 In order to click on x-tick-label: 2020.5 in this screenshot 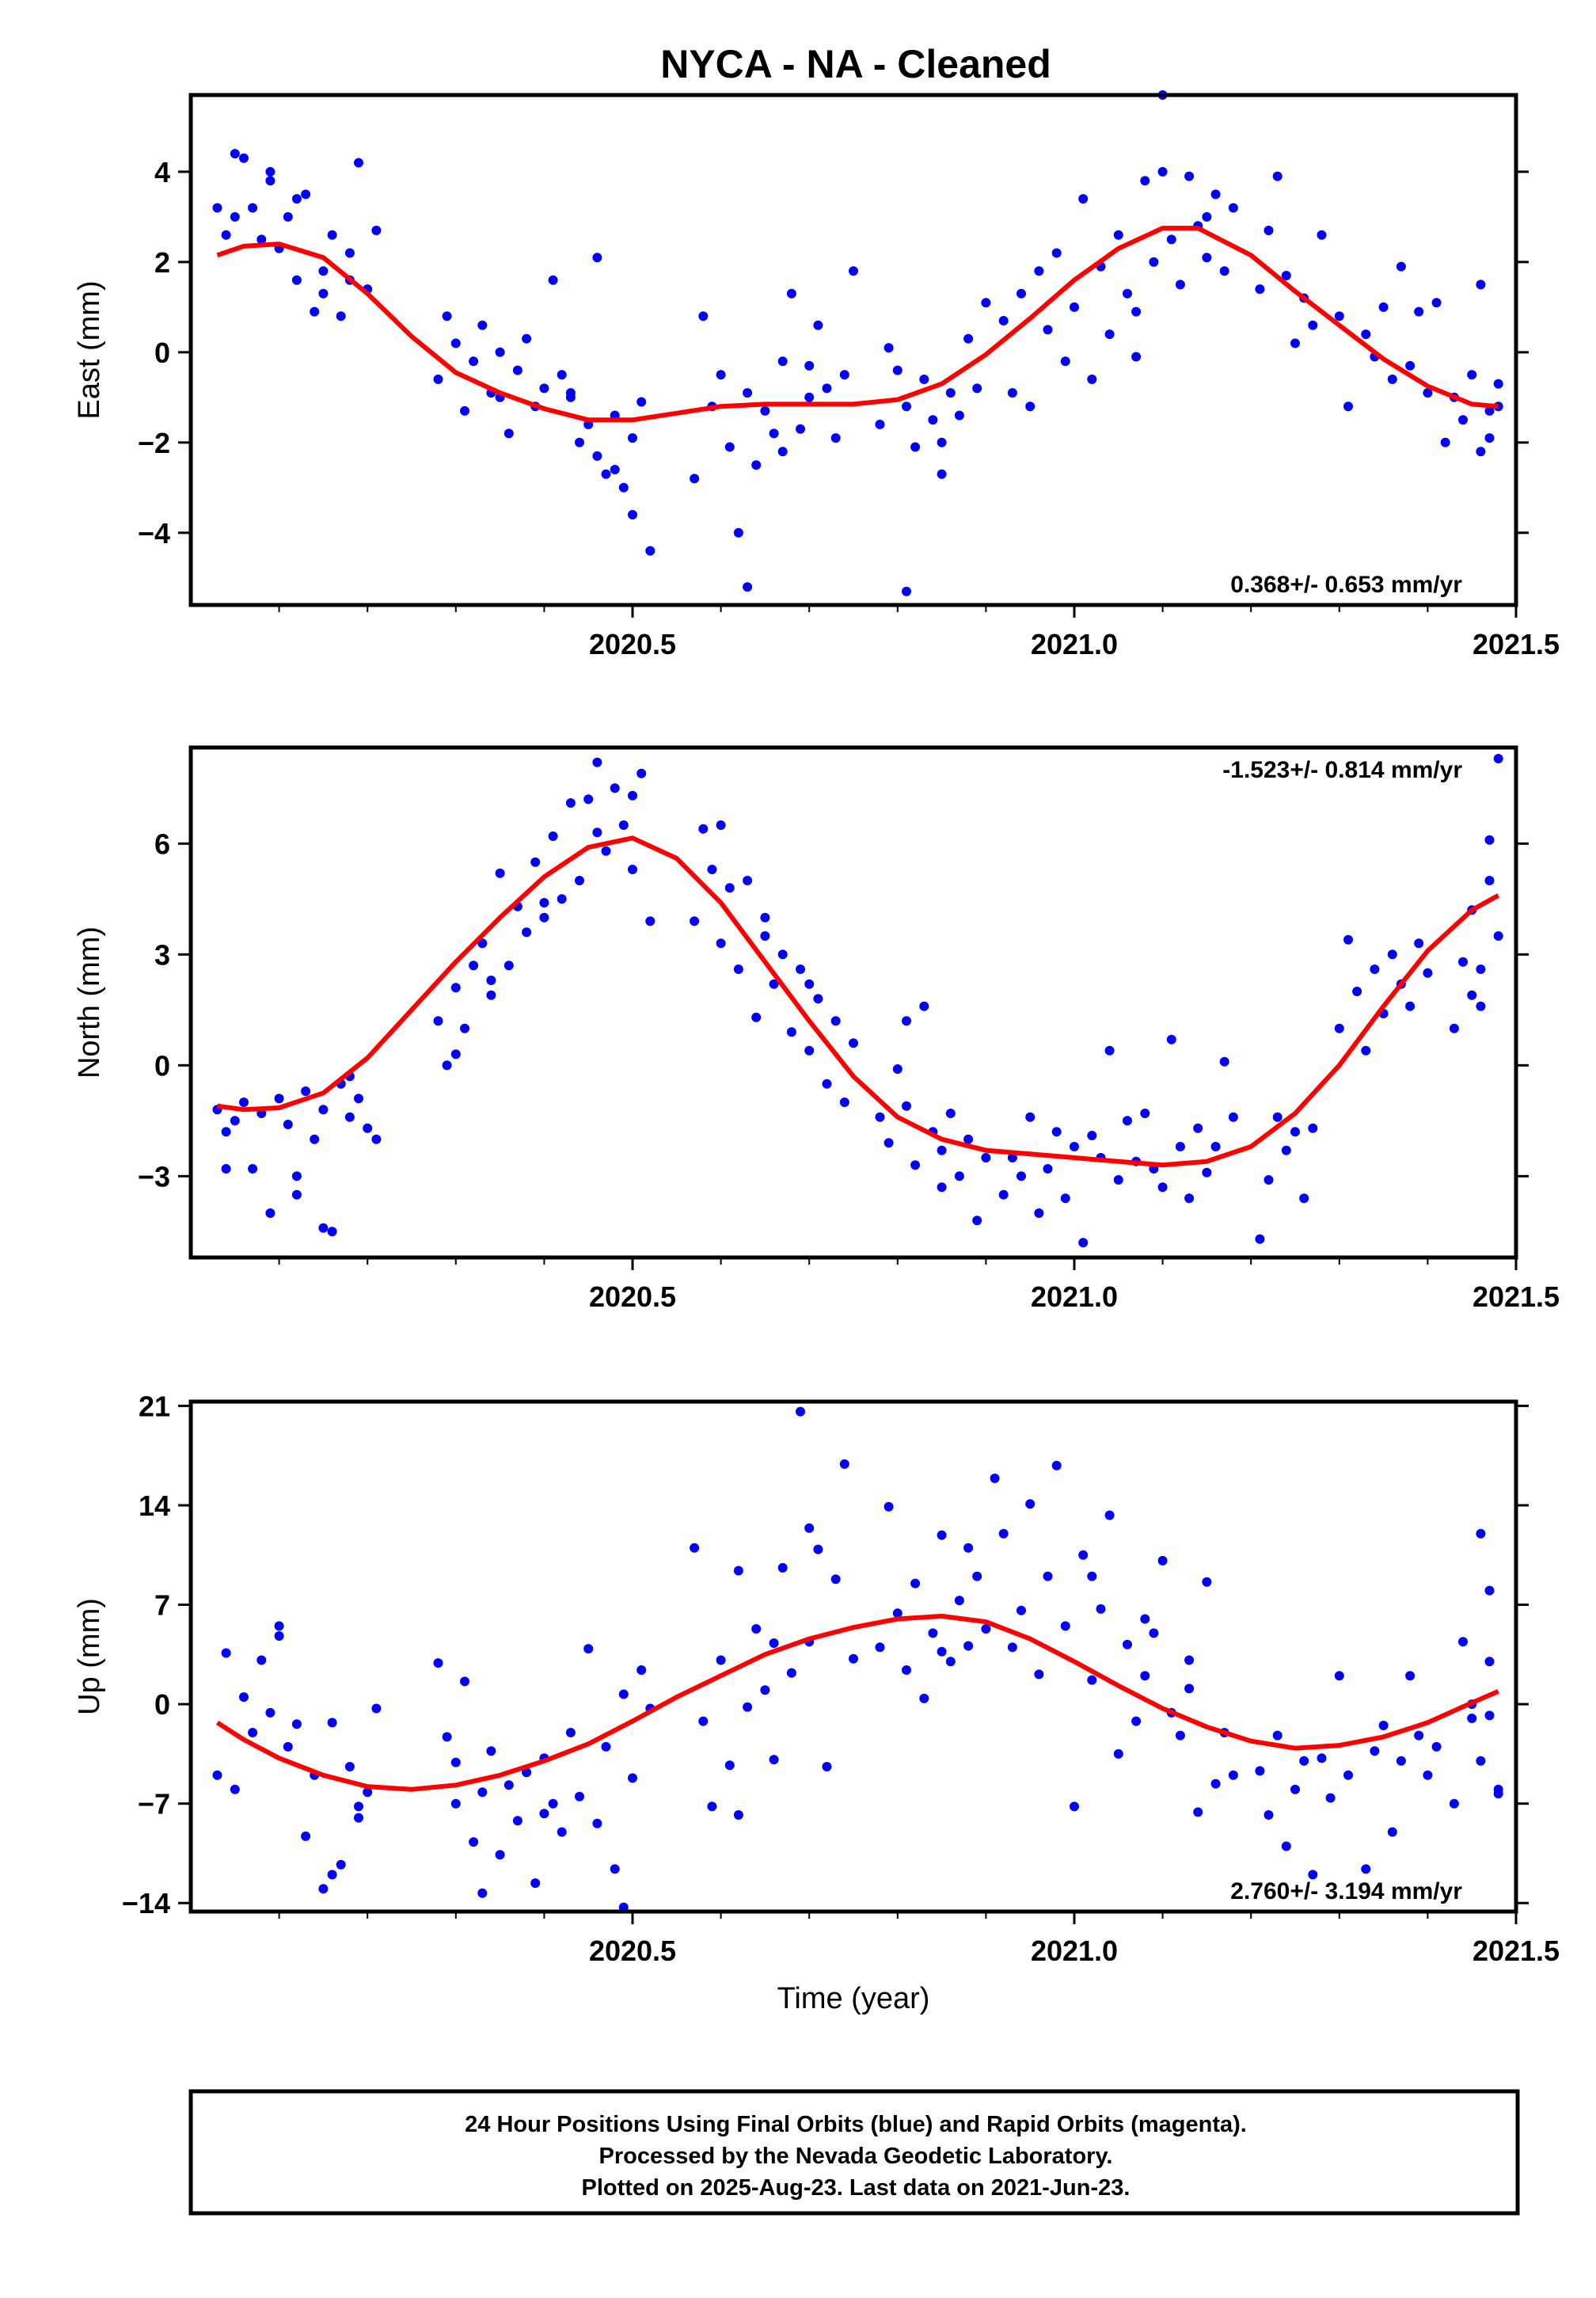, I will do `click(632, 1951)`.